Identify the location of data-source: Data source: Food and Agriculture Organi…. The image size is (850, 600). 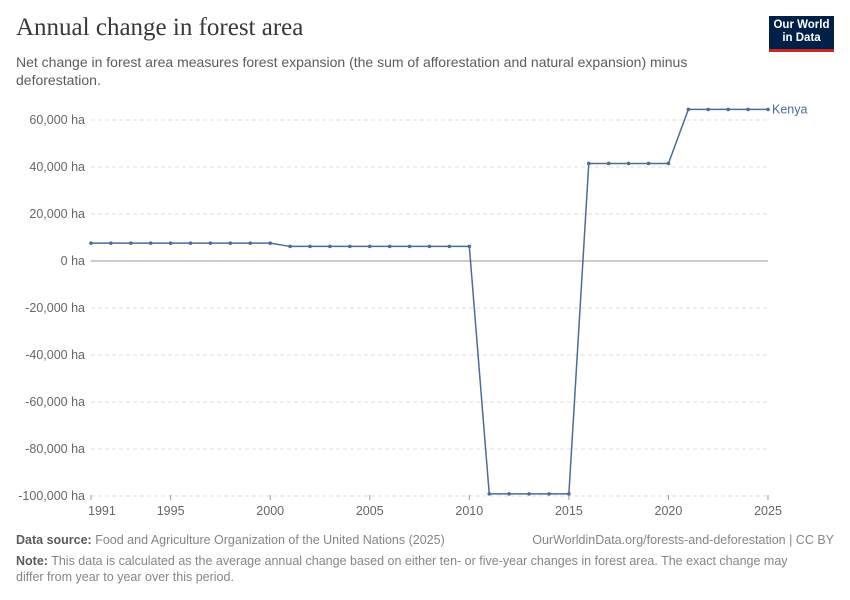
(230, 540).